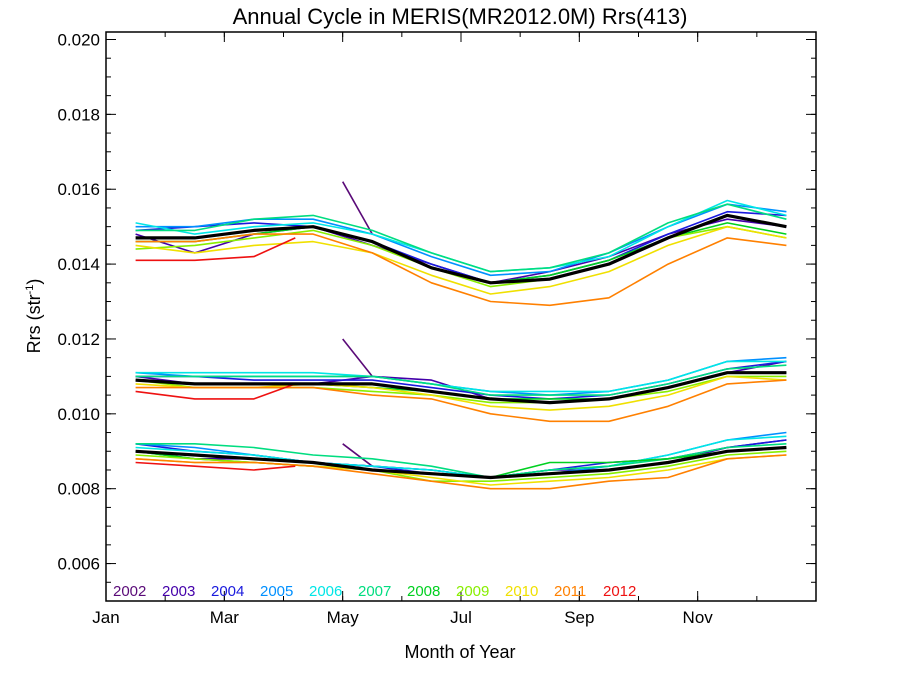 Image resolution: width=900 pixels, height=675 pixels. I want to click on legend-item-2006: 2006, so click(325, 591).